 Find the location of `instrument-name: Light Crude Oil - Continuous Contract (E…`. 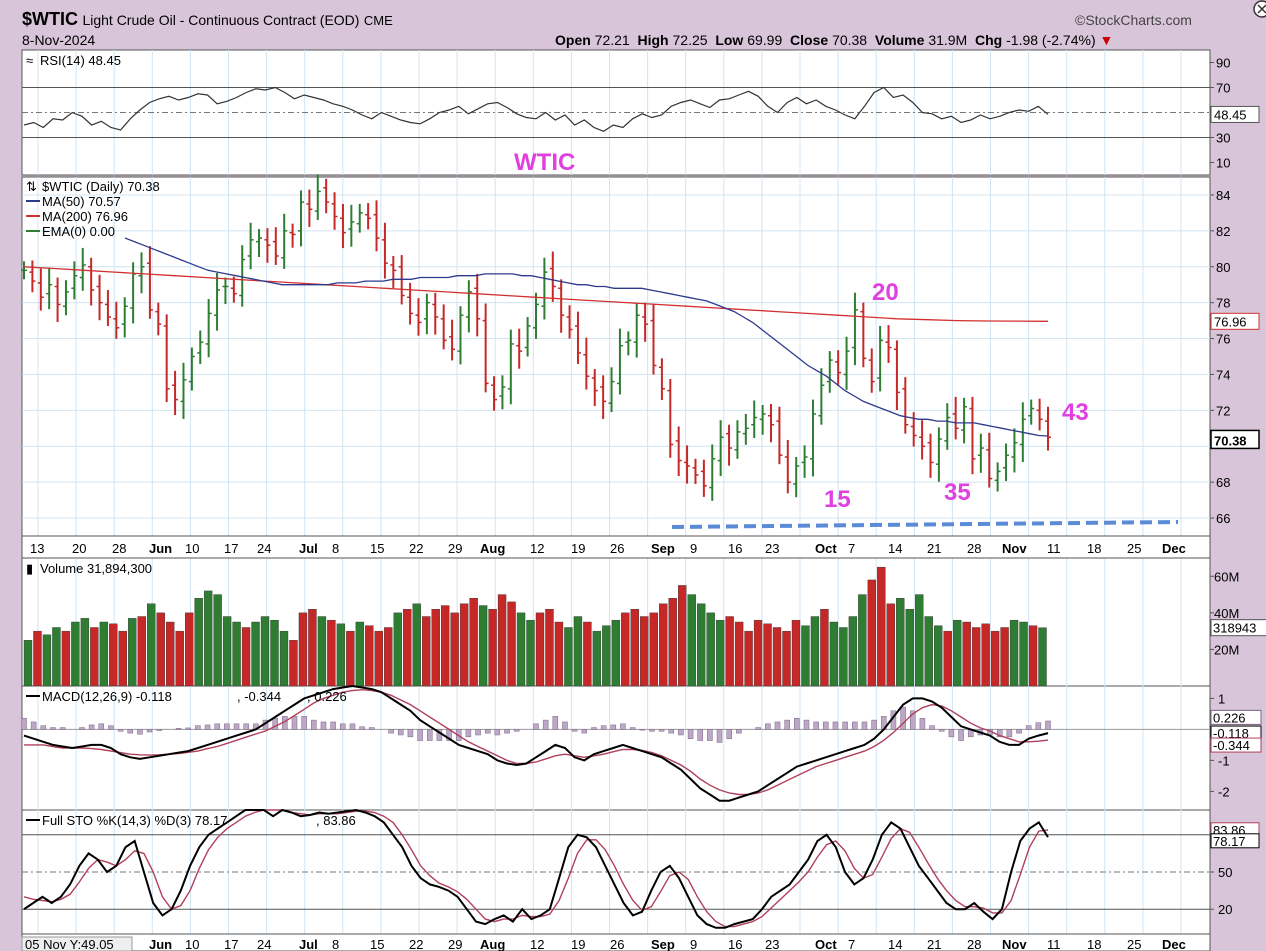

instrument-name: Light Crude Oil - Continuous Contract (E… is located at coordinates (221, 20).